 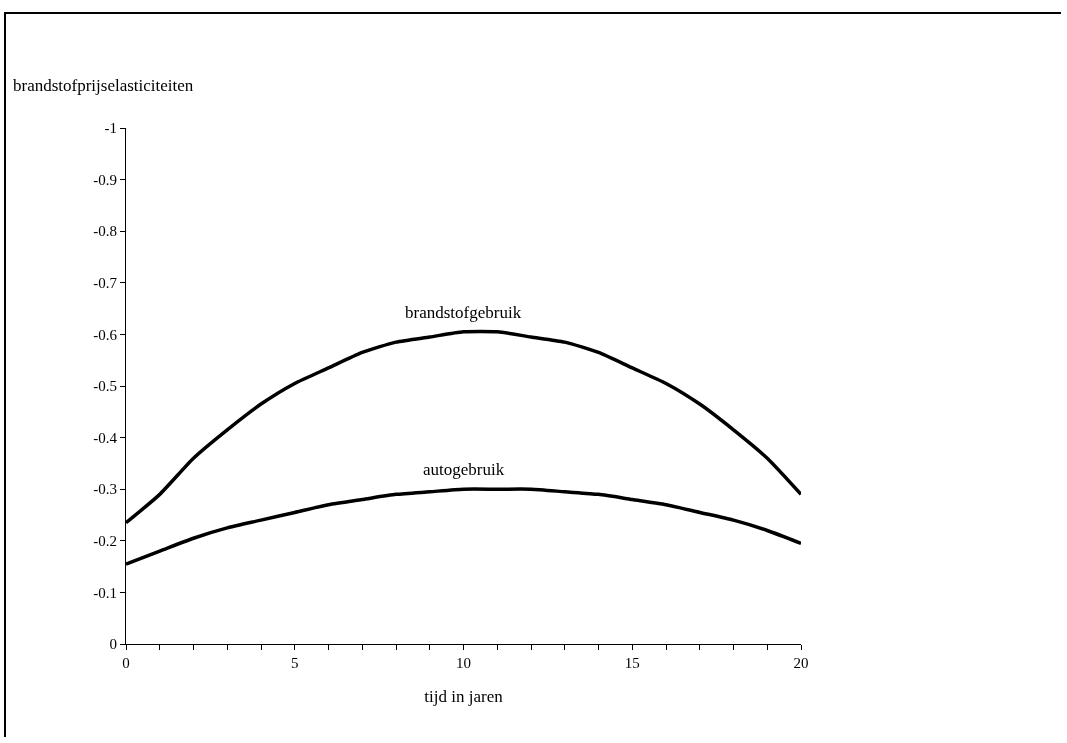 What do you see at coordinates (105, 283) in the screenshot?
I see `y-tick-label: -0.7` at bounding box center [105, 283].